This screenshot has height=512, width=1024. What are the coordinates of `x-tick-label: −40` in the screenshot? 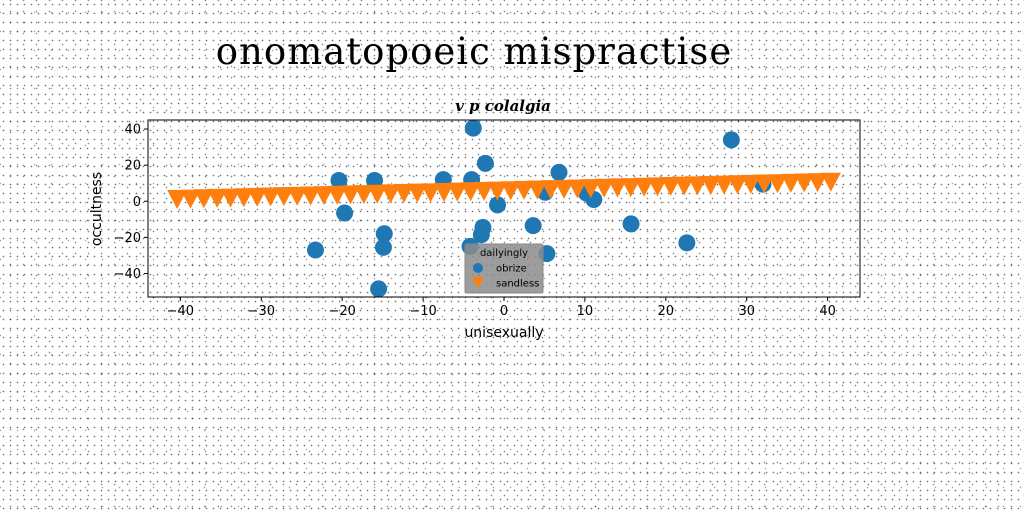 It's located at (180, 311).